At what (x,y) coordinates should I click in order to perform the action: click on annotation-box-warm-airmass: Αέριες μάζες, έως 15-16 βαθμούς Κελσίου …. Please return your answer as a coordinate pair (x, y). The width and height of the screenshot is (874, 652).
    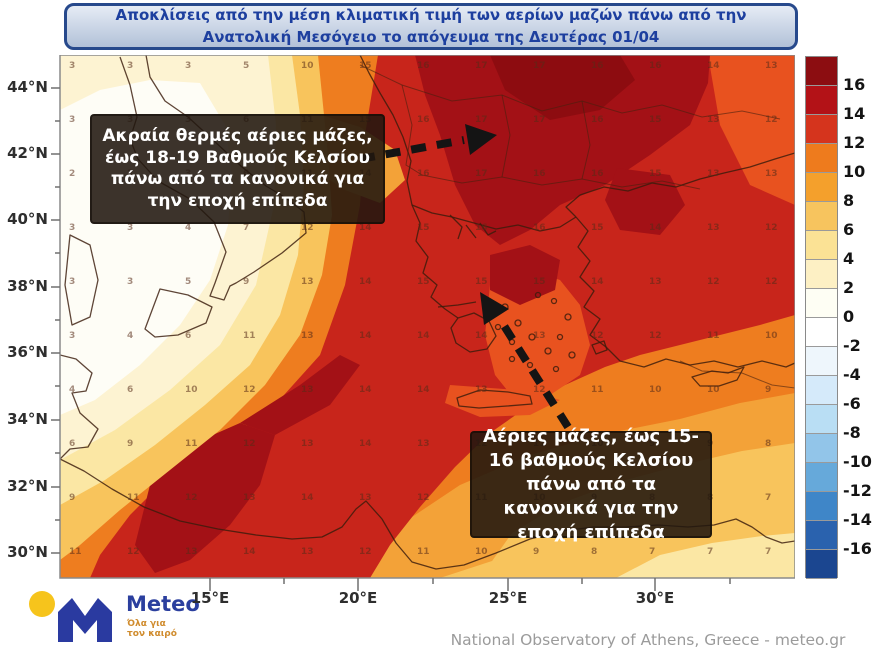
    Looking at the image, I should click on (591, 484).